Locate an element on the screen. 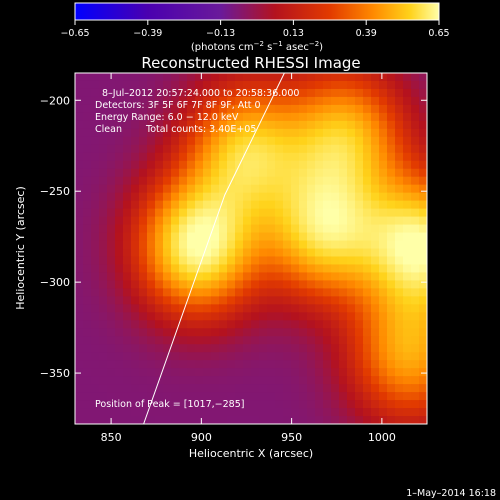 The width and height of the screenshot is (500, 500). annotation-detectors: Detectors: 3F 5F 6F 7F 8F 9F, Att 0 is located at coordinates (178, 105).